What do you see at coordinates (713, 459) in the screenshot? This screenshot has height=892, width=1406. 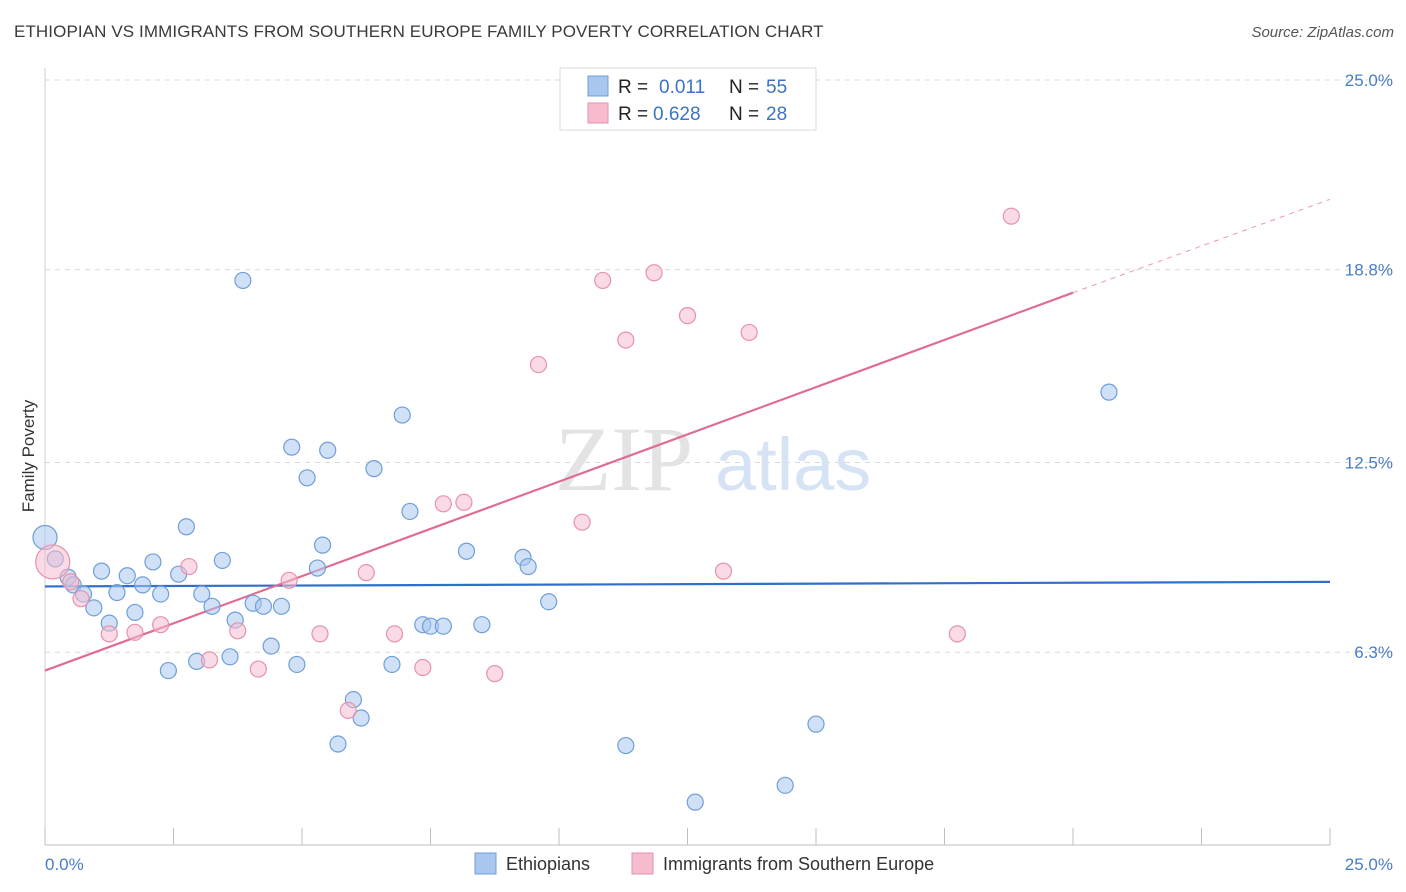 I see `watermark: ZIP atlas` at bounding box center [713, 459].